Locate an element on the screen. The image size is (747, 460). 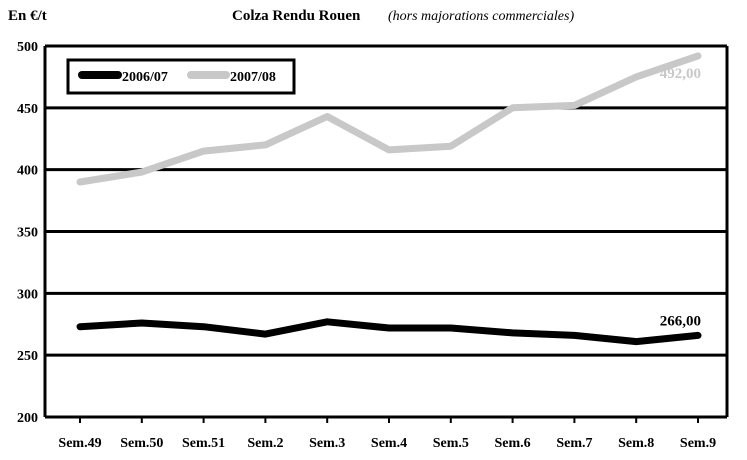
x-tick-label-Sem.7: Sem.7 is located at coordinates (574, 443).